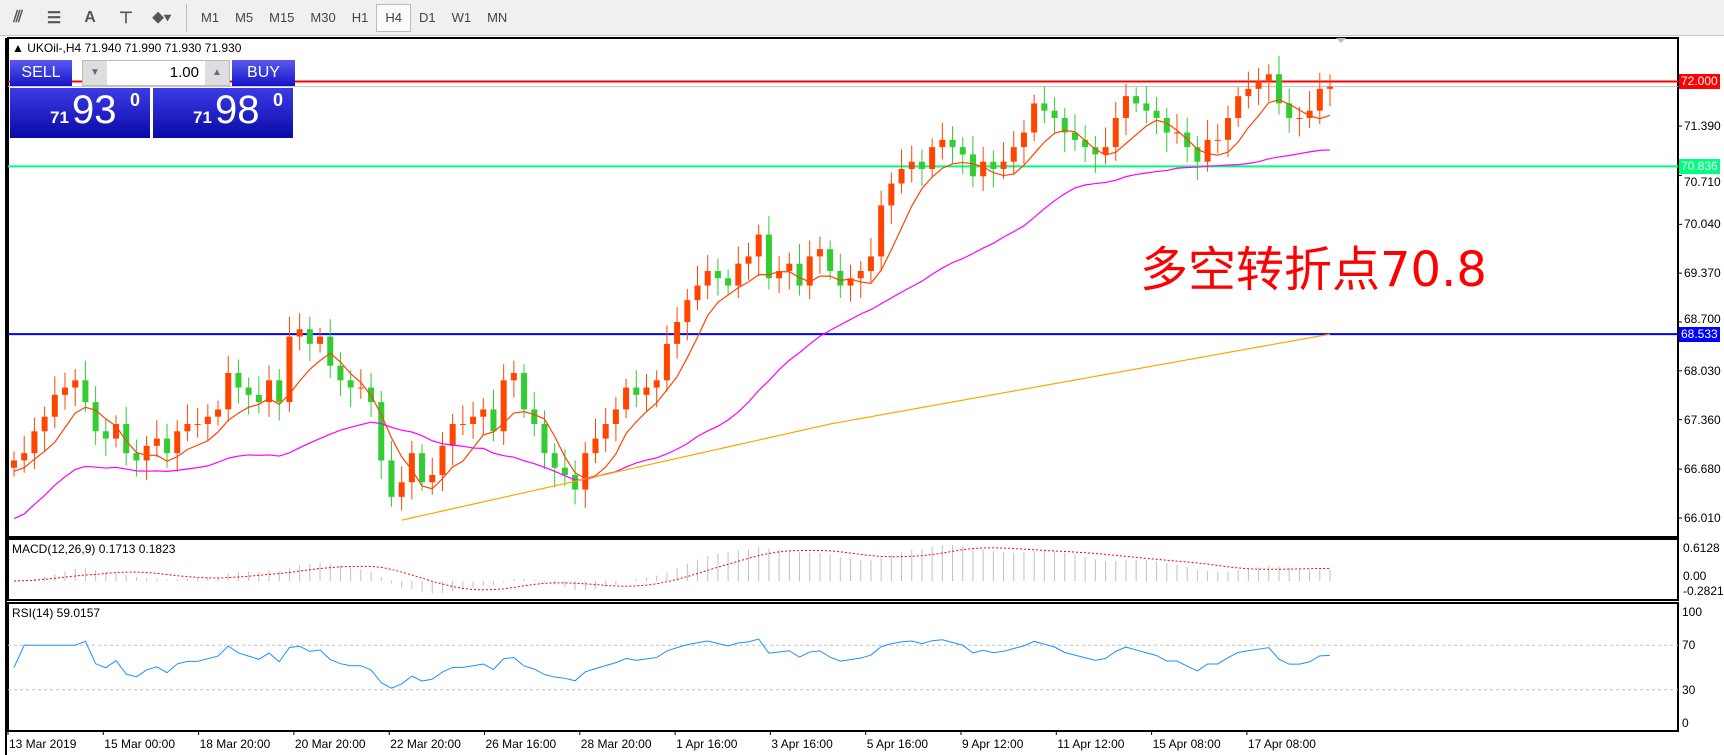 The height and width of the screenshot is (755, 1724). Describe the element at coordinates (1701, 548) in the screenshot. I see `macd-tick-label: 0.6128` at that location.